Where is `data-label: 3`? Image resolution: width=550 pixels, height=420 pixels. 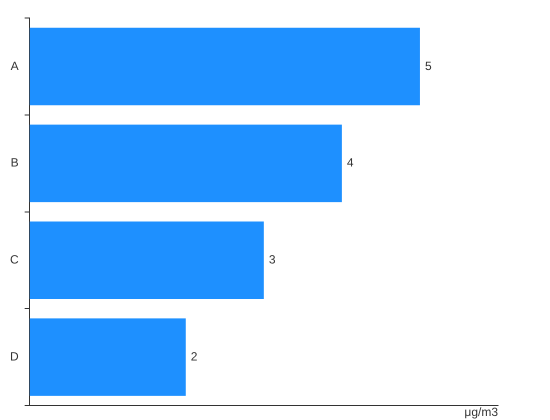
data-label: 3 is located at coordinates (272, 259).